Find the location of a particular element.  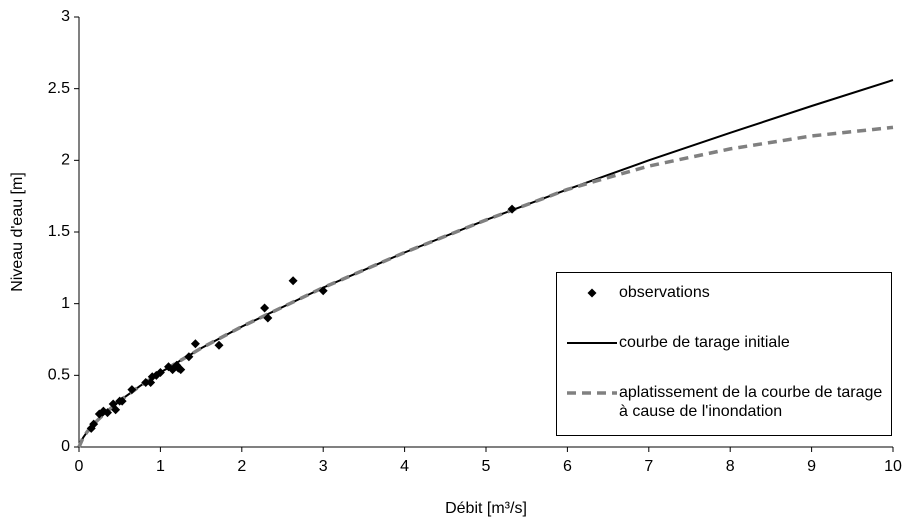

x-tick-label: 1 is located at coordinates (160, 466).